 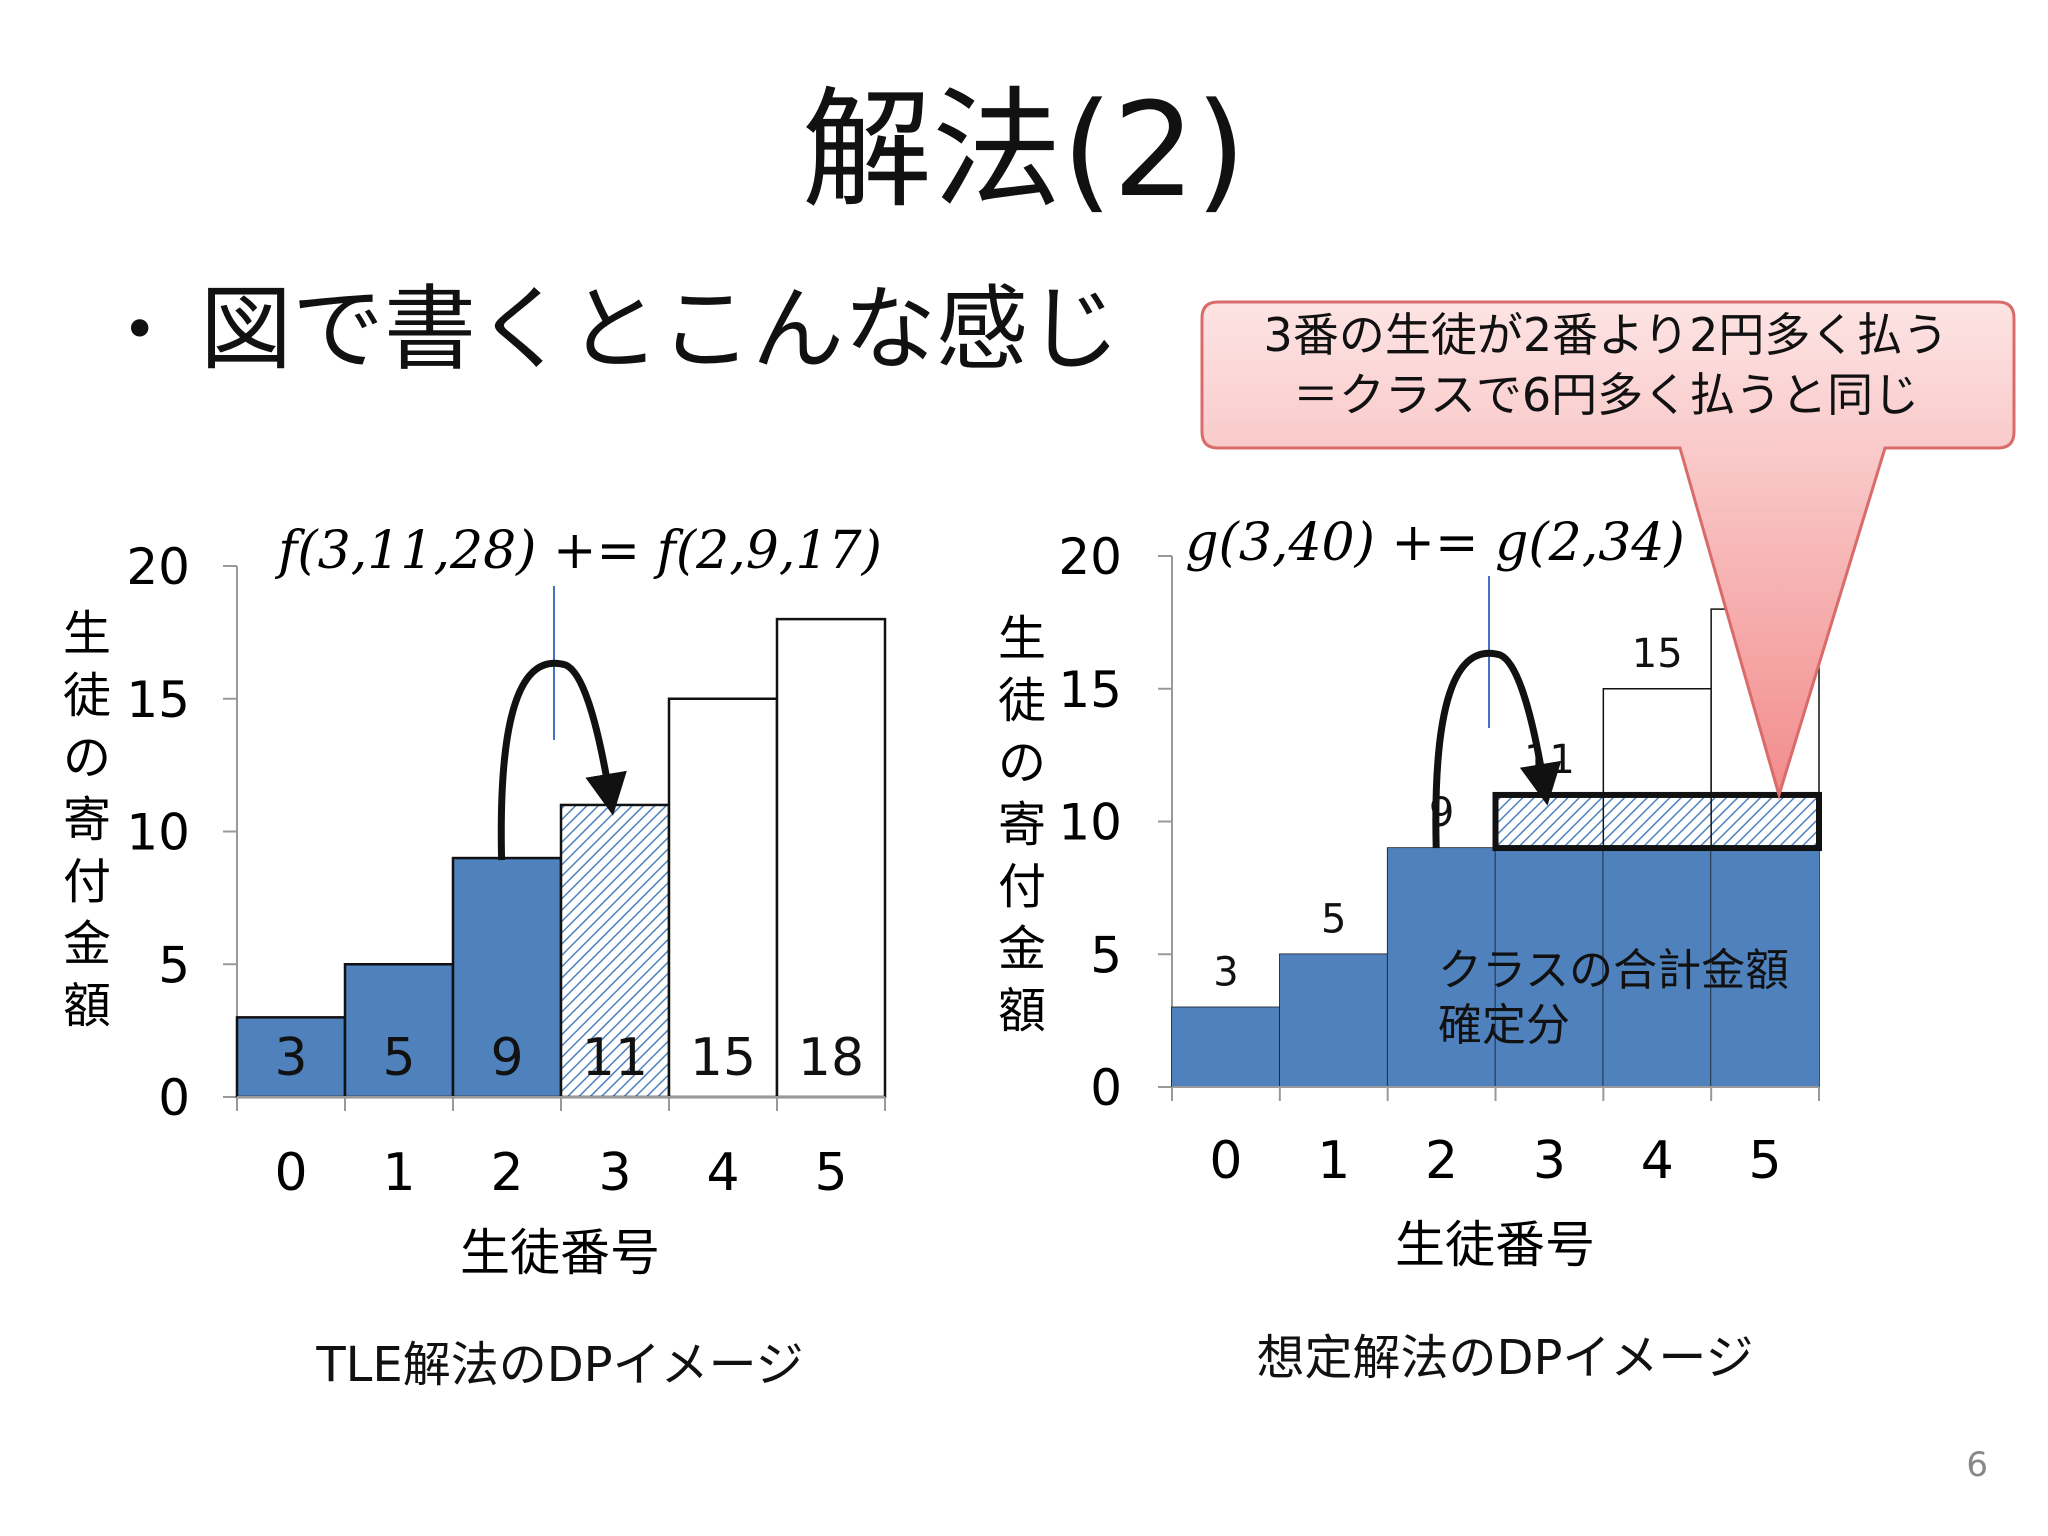 I want to click on chart-right-xticks: 0 1 2 3 4 5, so click(x=1495, y=1138).